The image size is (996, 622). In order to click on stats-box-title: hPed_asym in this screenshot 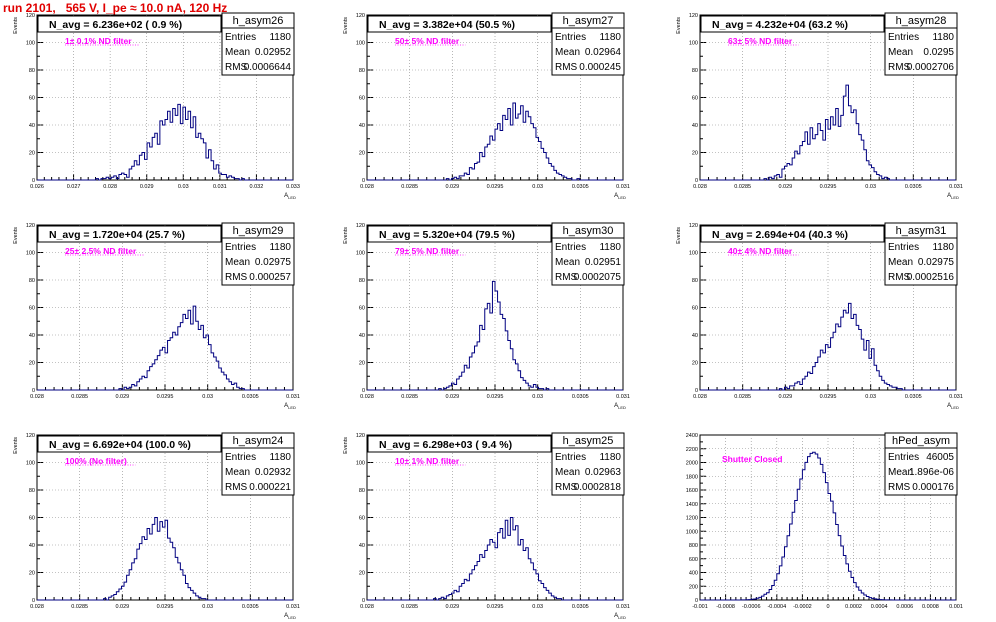, I will do `click(921, 441)`.